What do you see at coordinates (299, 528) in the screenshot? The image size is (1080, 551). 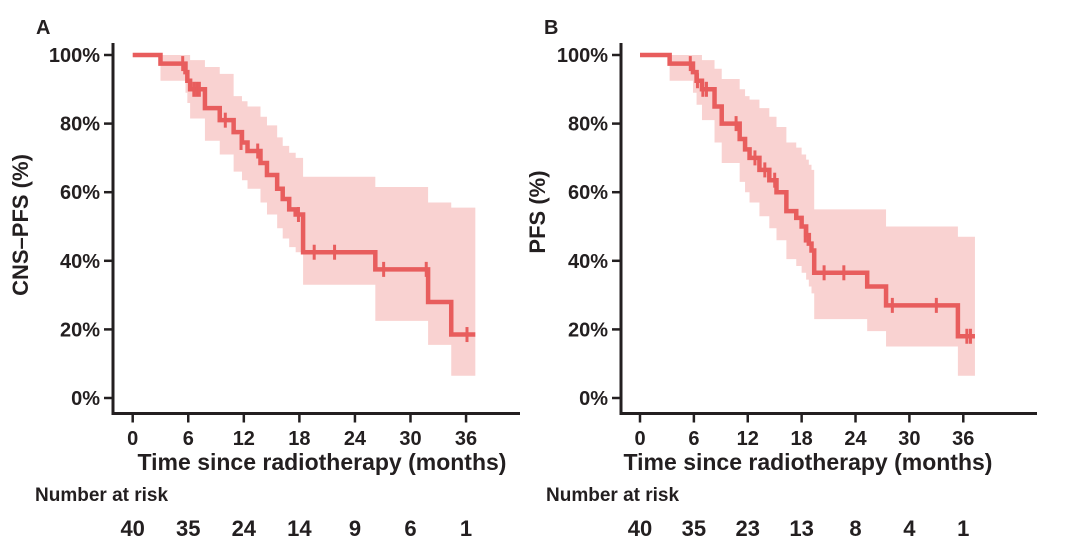 I see `number-at-risk-value: 14` at bounding box center [299, 528].